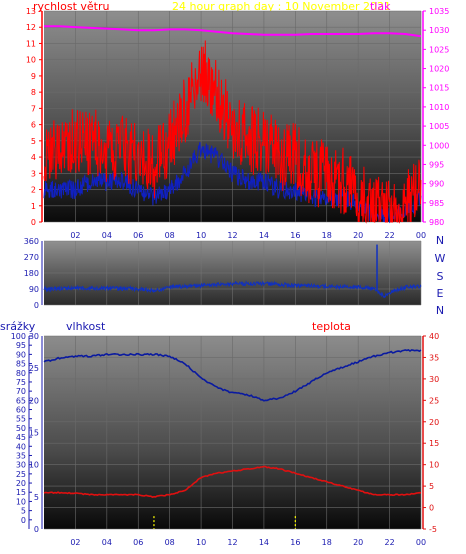  What do you see at coordinates (248, 542) in the screenshot?
I see `bottom-time-axis: 02 04 06 08 10 12 14 16 18 20 22 00` at bounding box center [248, 542].